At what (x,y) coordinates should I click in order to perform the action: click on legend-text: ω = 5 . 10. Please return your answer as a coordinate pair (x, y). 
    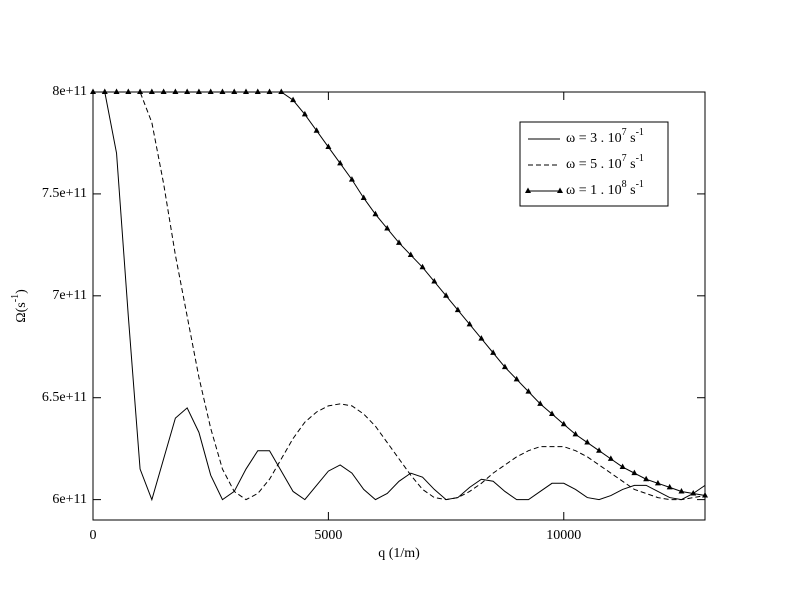
    Looking at the image, I should click on (594, 164).